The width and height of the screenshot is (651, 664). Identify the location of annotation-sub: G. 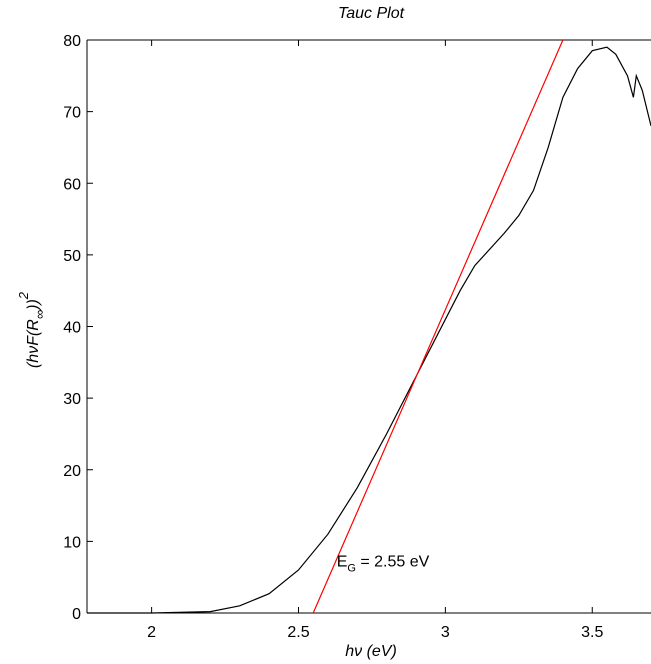
(351, 568).